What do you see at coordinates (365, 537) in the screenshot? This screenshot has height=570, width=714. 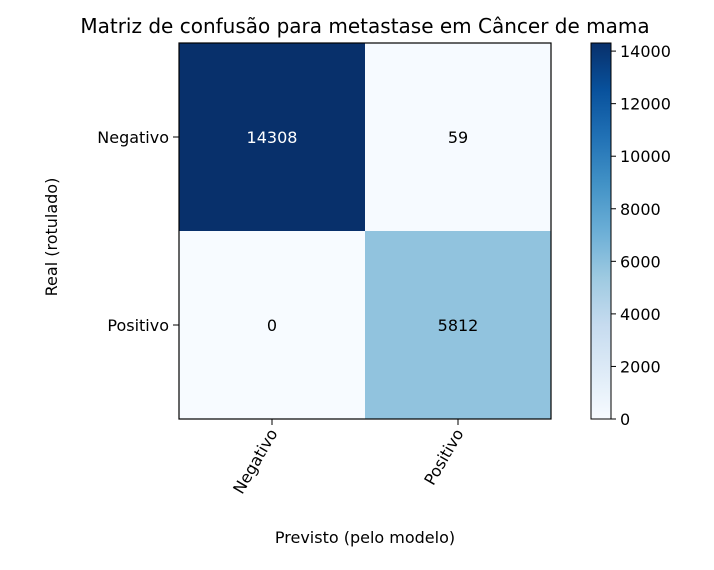 I see `x-axis-label: Previsto (pelo modelo)` at bounding box center [365, 537].